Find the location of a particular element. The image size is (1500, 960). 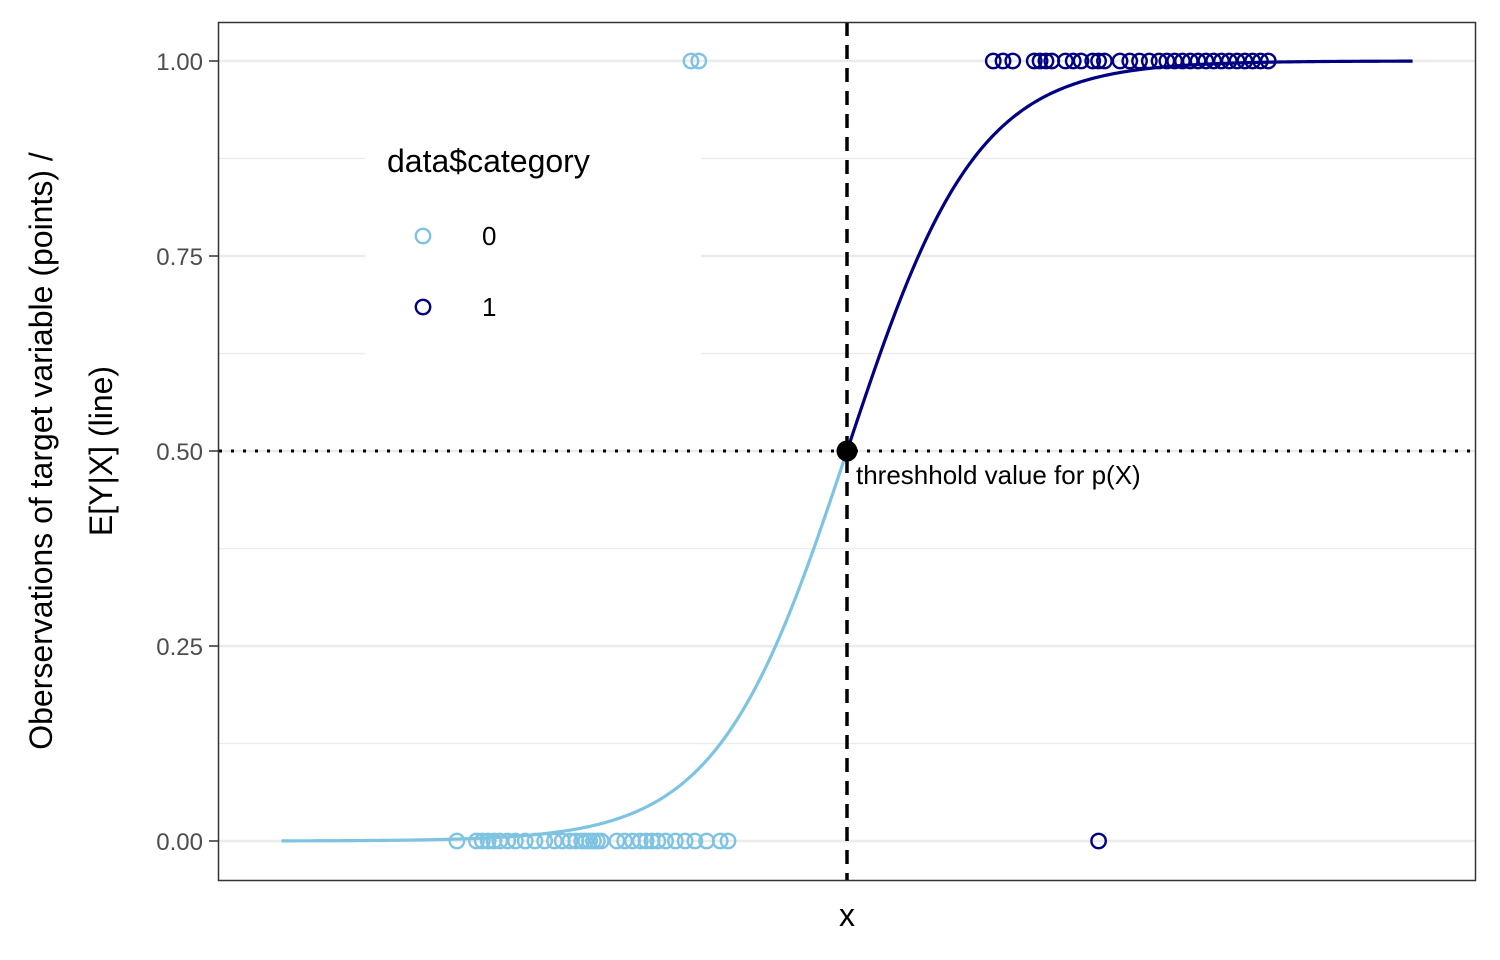

y-axis: 0.00 0.25 0.50 0.75 1.00 is located at coordinates (187, 452).